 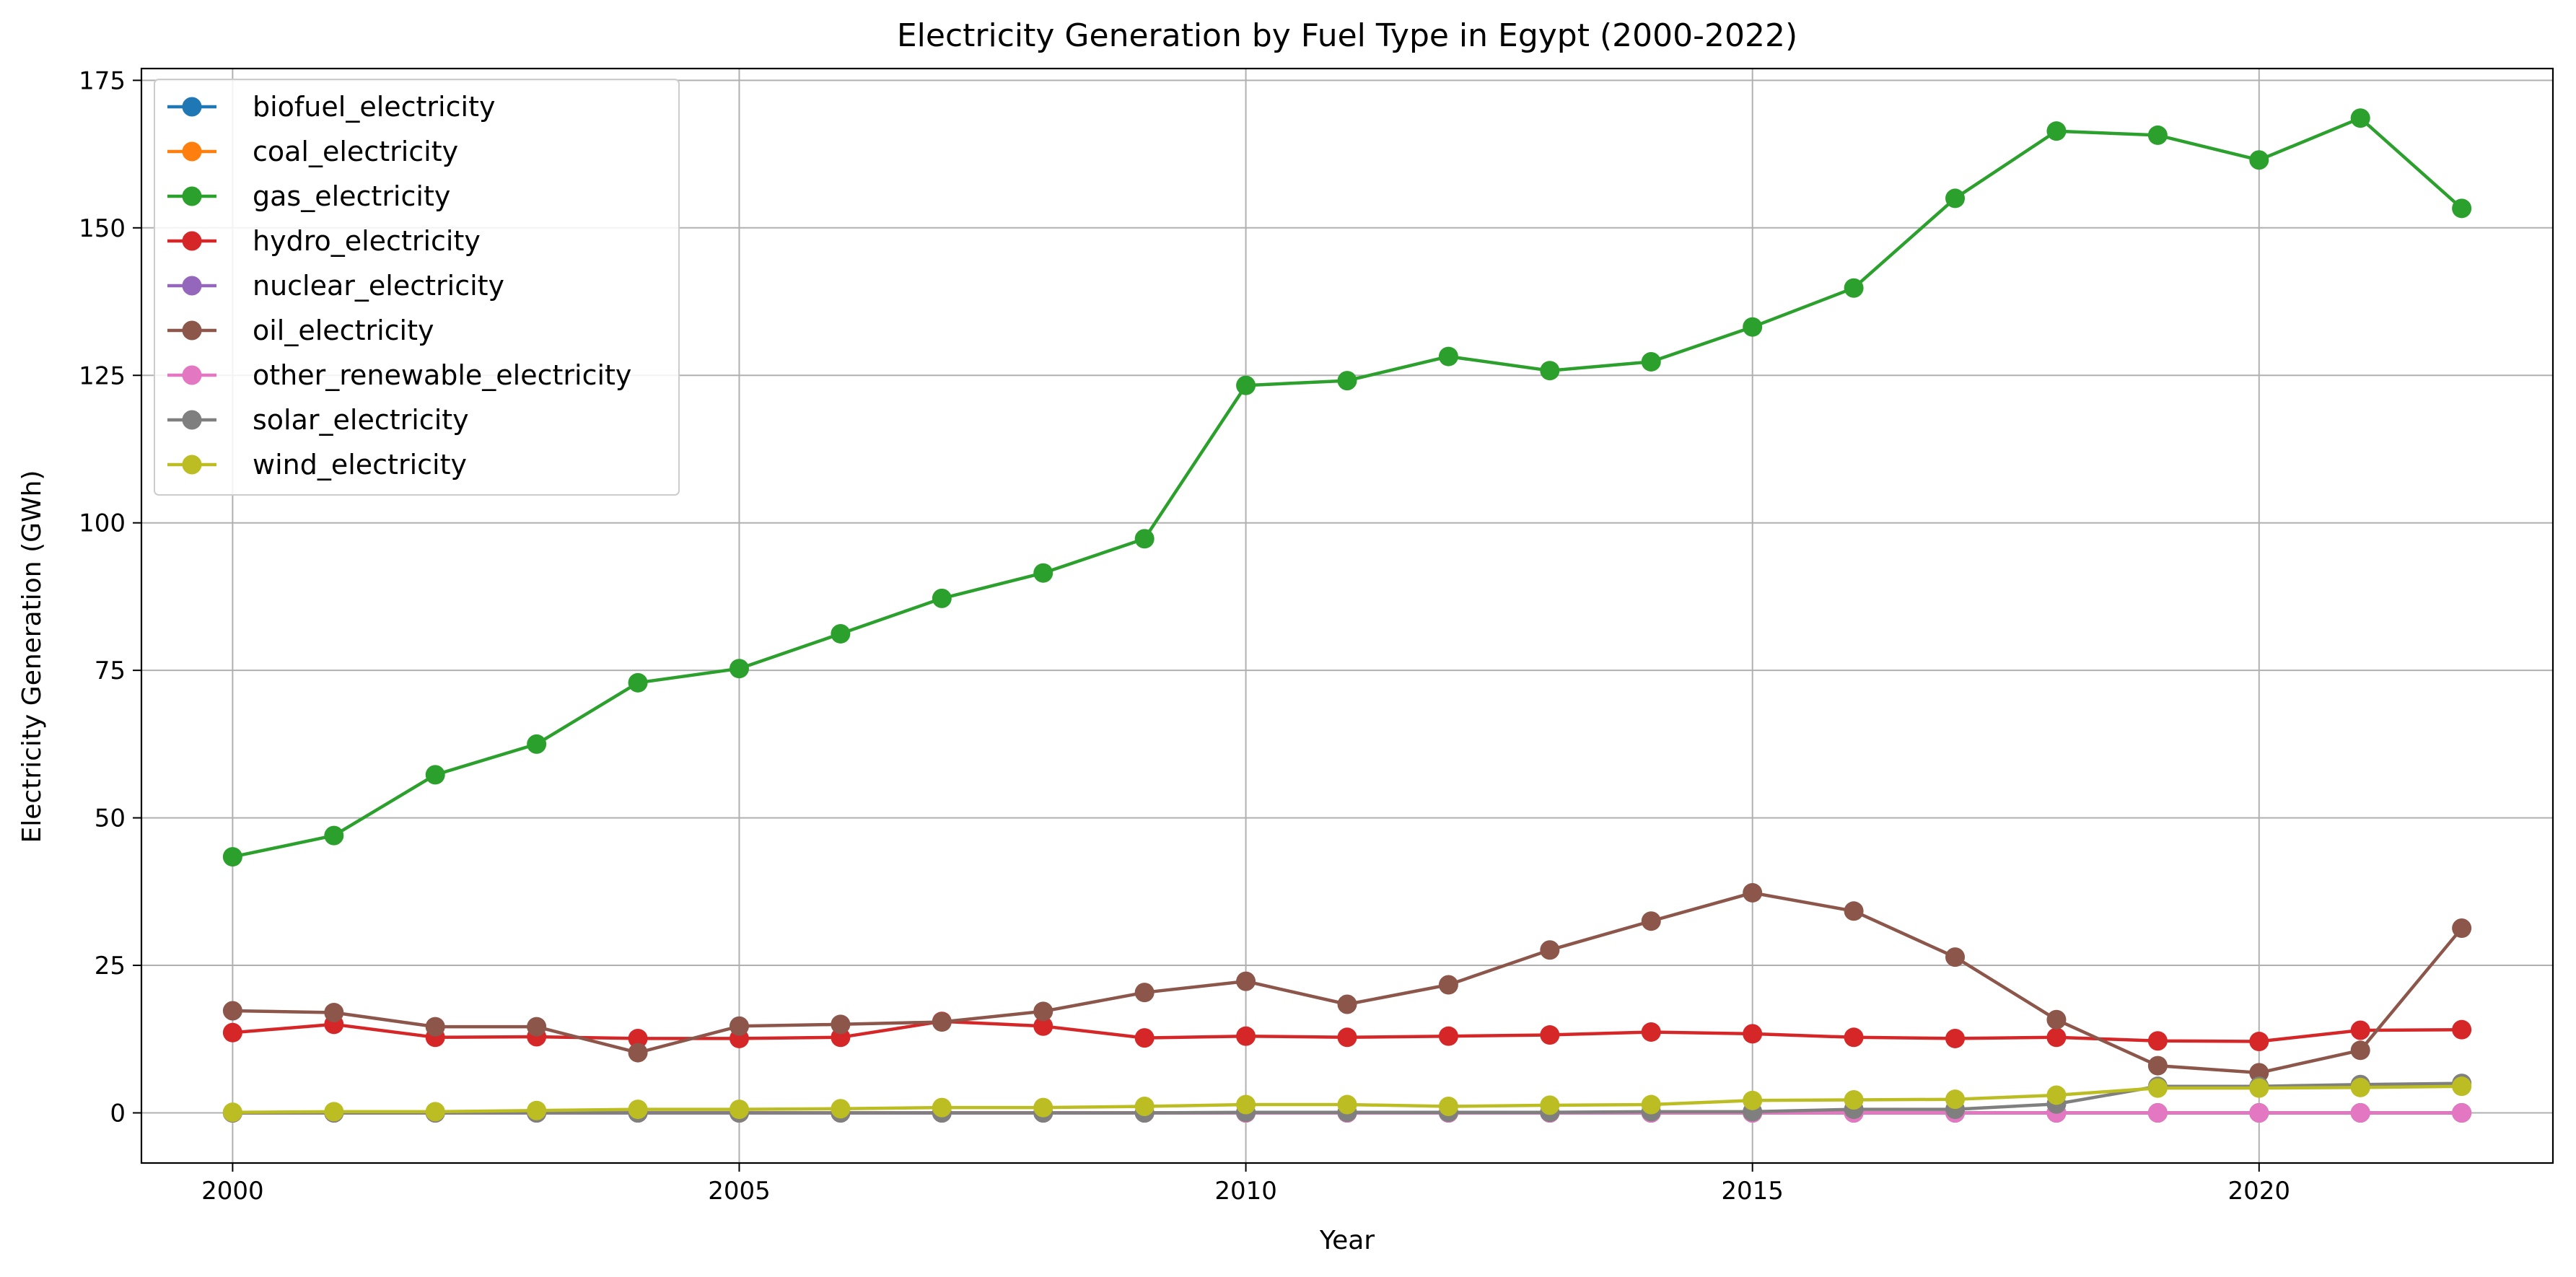 What do you see at coordinates (2259, 1192) in the screenshot?
I see `x-tick-label: 2020` at bounding box center [2259, 1192].